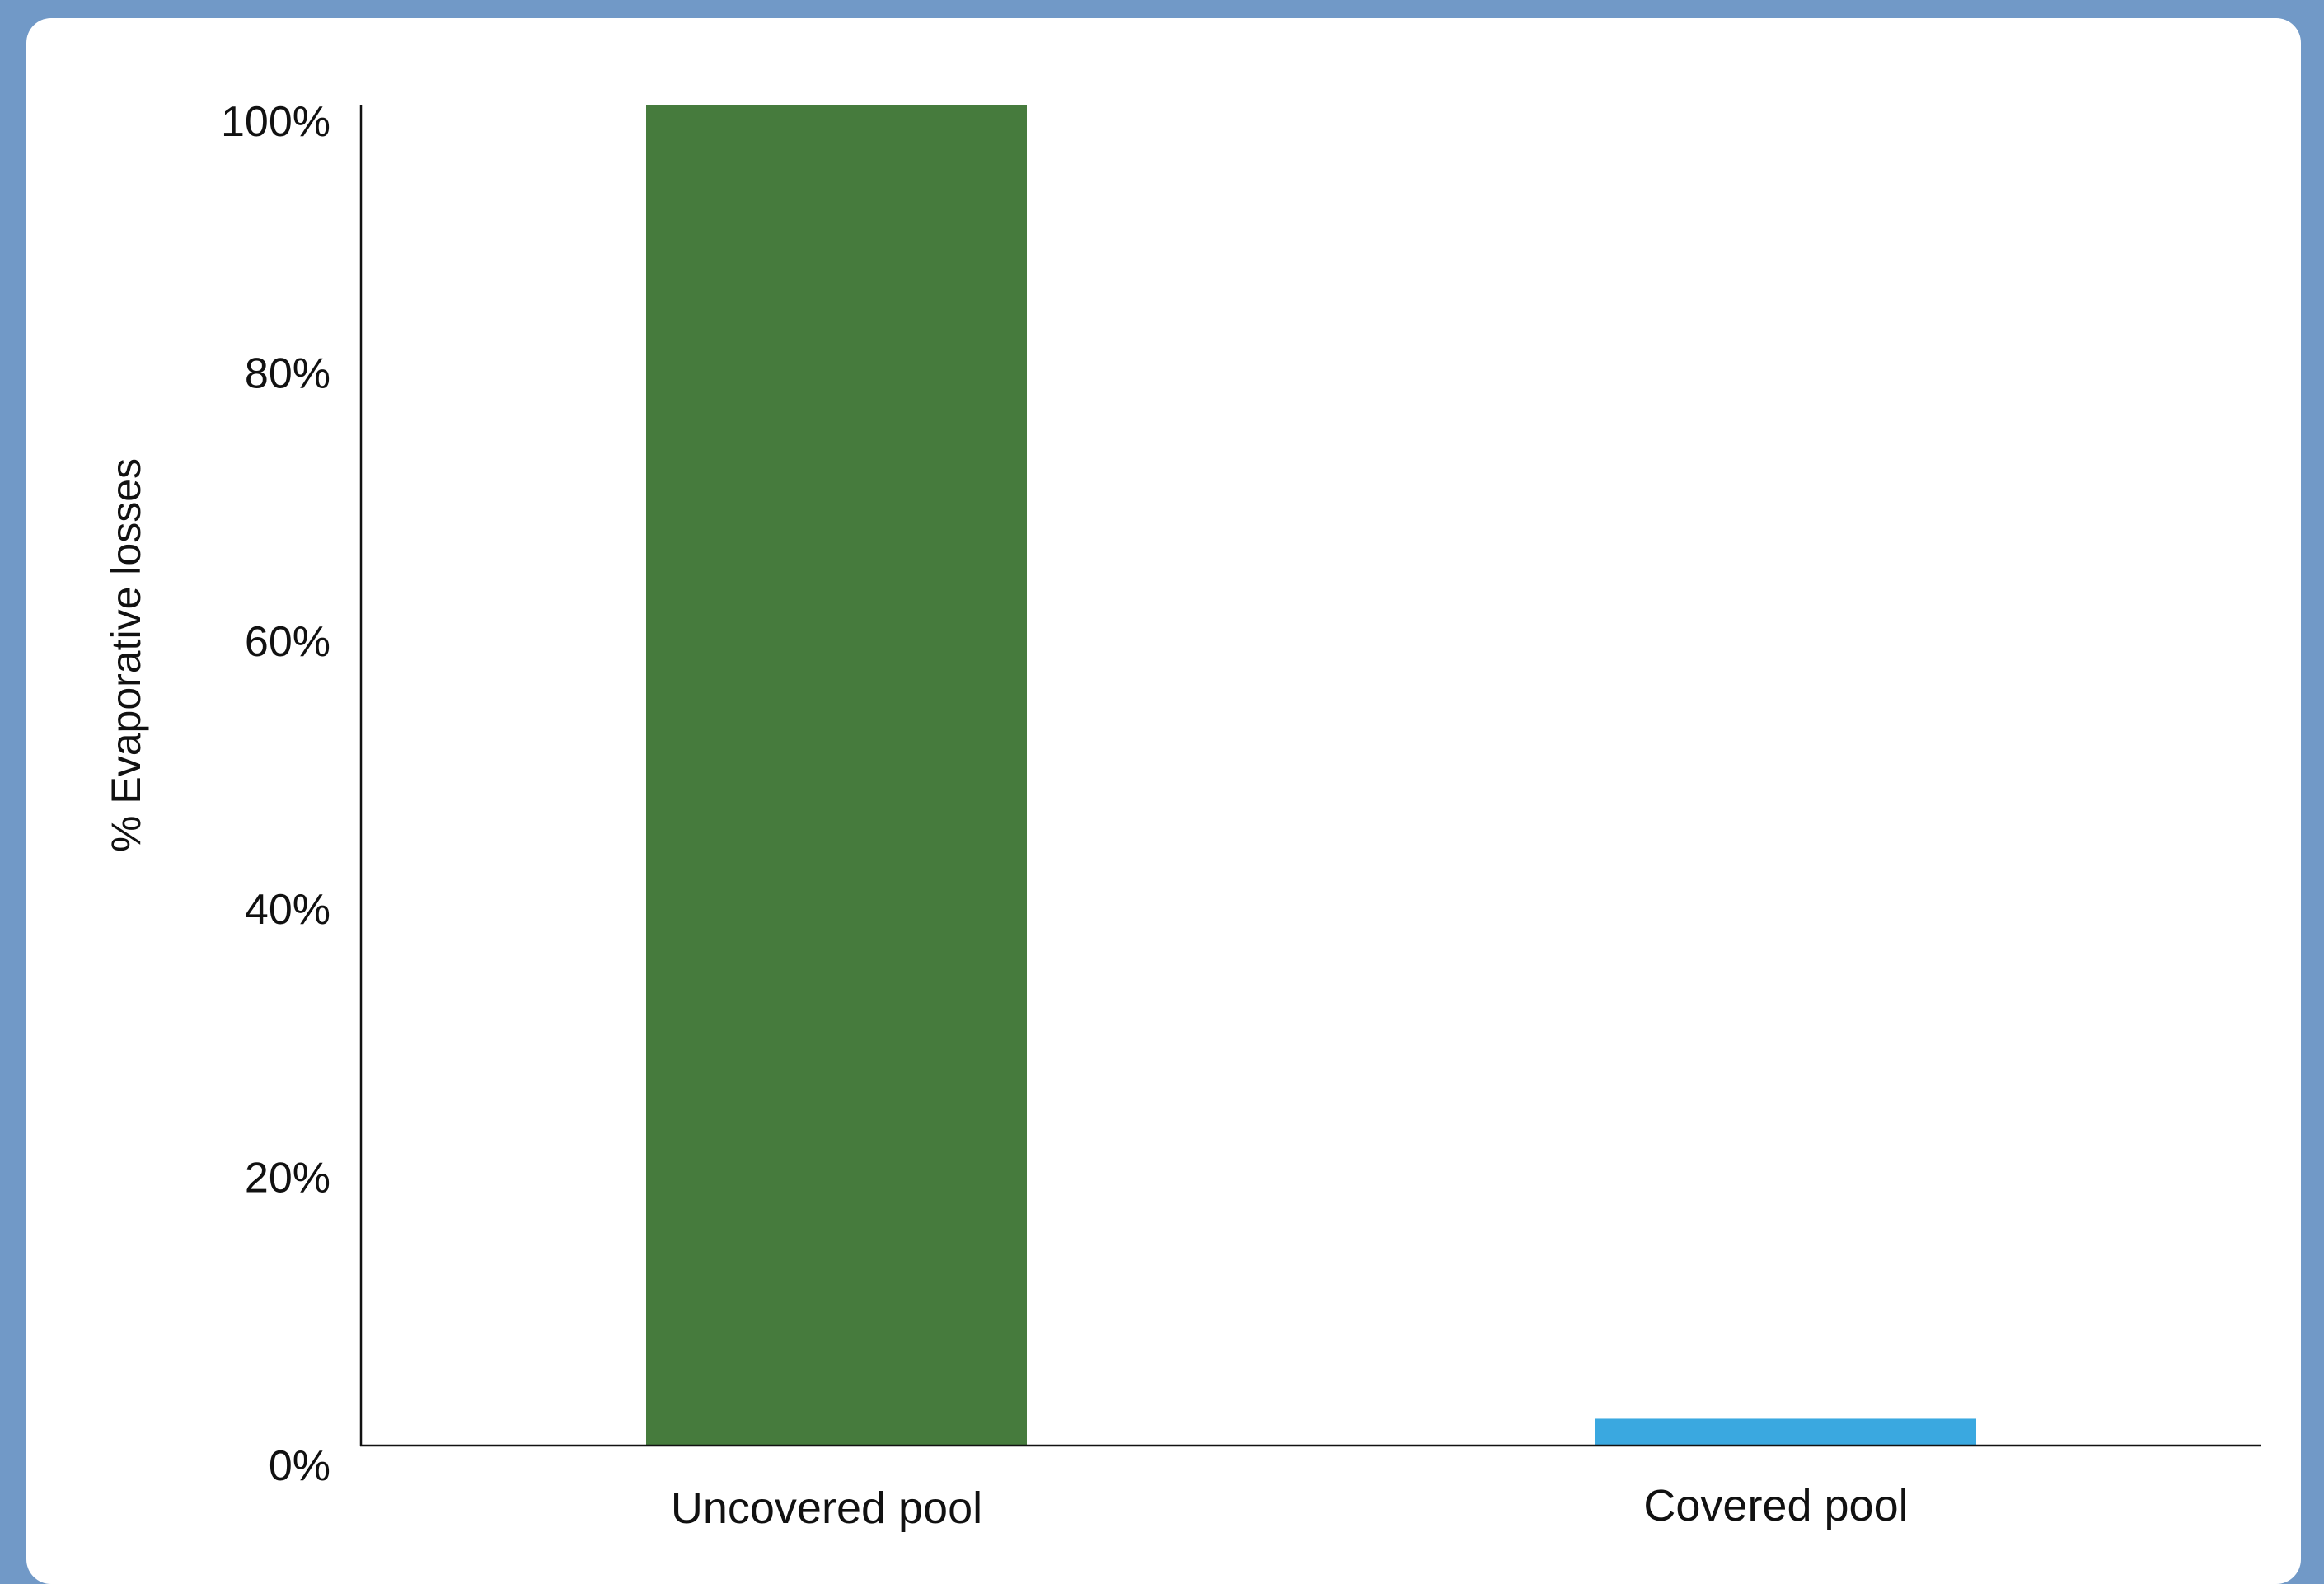 The image size is (2324, 1584). Describe the element at coordinates (126, 655) in the screenshot. I see `y-axis-title: % Evaporative losses` at that location.